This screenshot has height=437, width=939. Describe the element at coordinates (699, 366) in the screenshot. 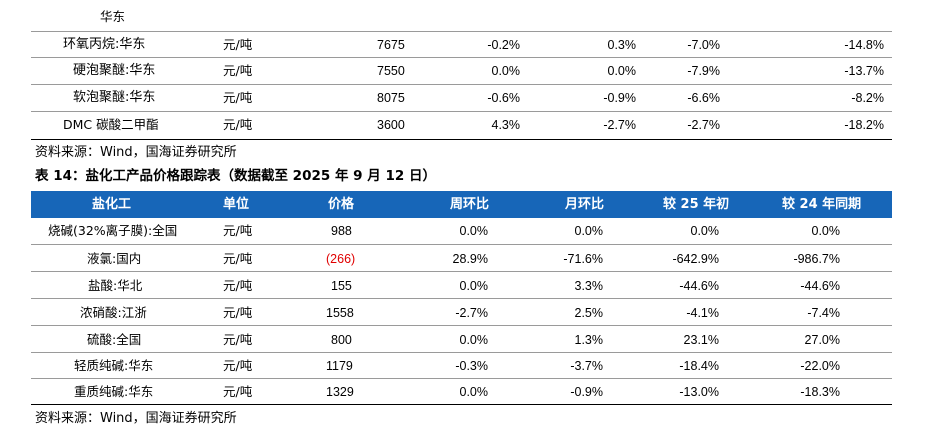

I see `ytd-change: -18.4%` at that location.